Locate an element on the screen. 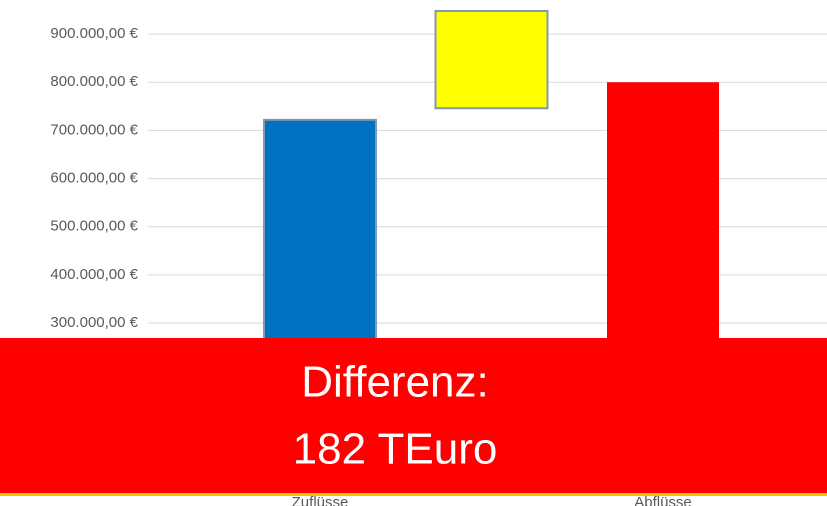 The image size is (827, 506). y-tick-label: 500.000,00 € is located at coordinates (94, 226).